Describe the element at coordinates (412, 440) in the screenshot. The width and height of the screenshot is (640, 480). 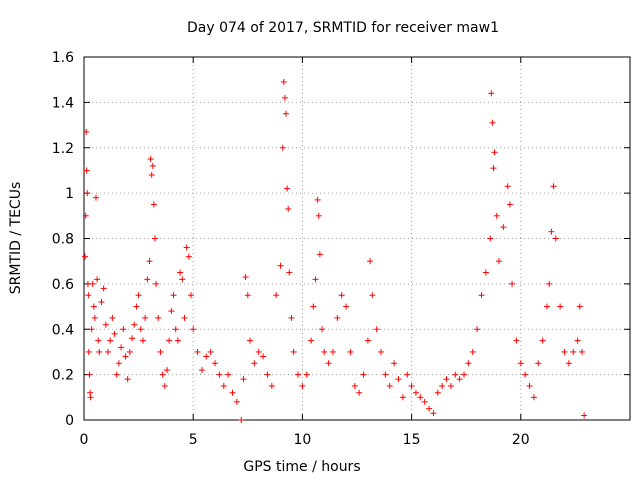
I see `x-tick-label: 15` at that location.